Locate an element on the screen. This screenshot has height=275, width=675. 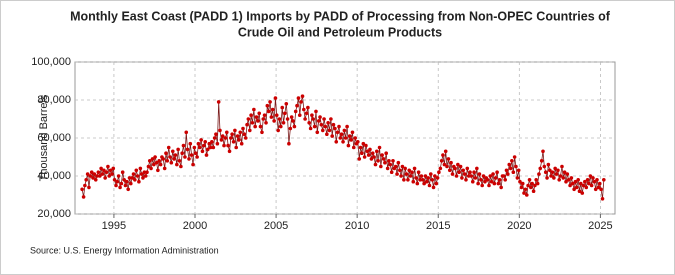
x-tick-label: 2010 is located at coordinates (357, 226).